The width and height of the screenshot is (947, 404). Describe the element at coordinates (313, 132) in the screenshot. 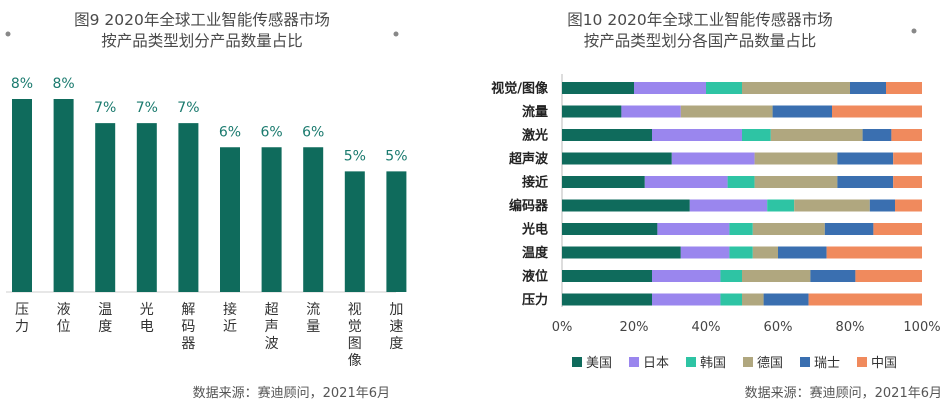

I see `left-bar-value-7: 6%` at that location.